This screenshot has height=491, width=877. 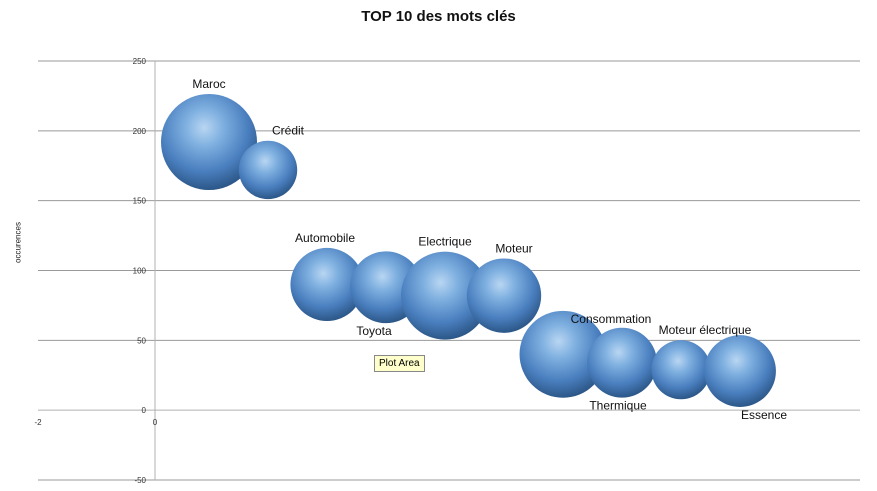 What do you see at coordinates (622, 362) in the screenshot?
I see `bubble-thermique` at bounding box center [622, 362].